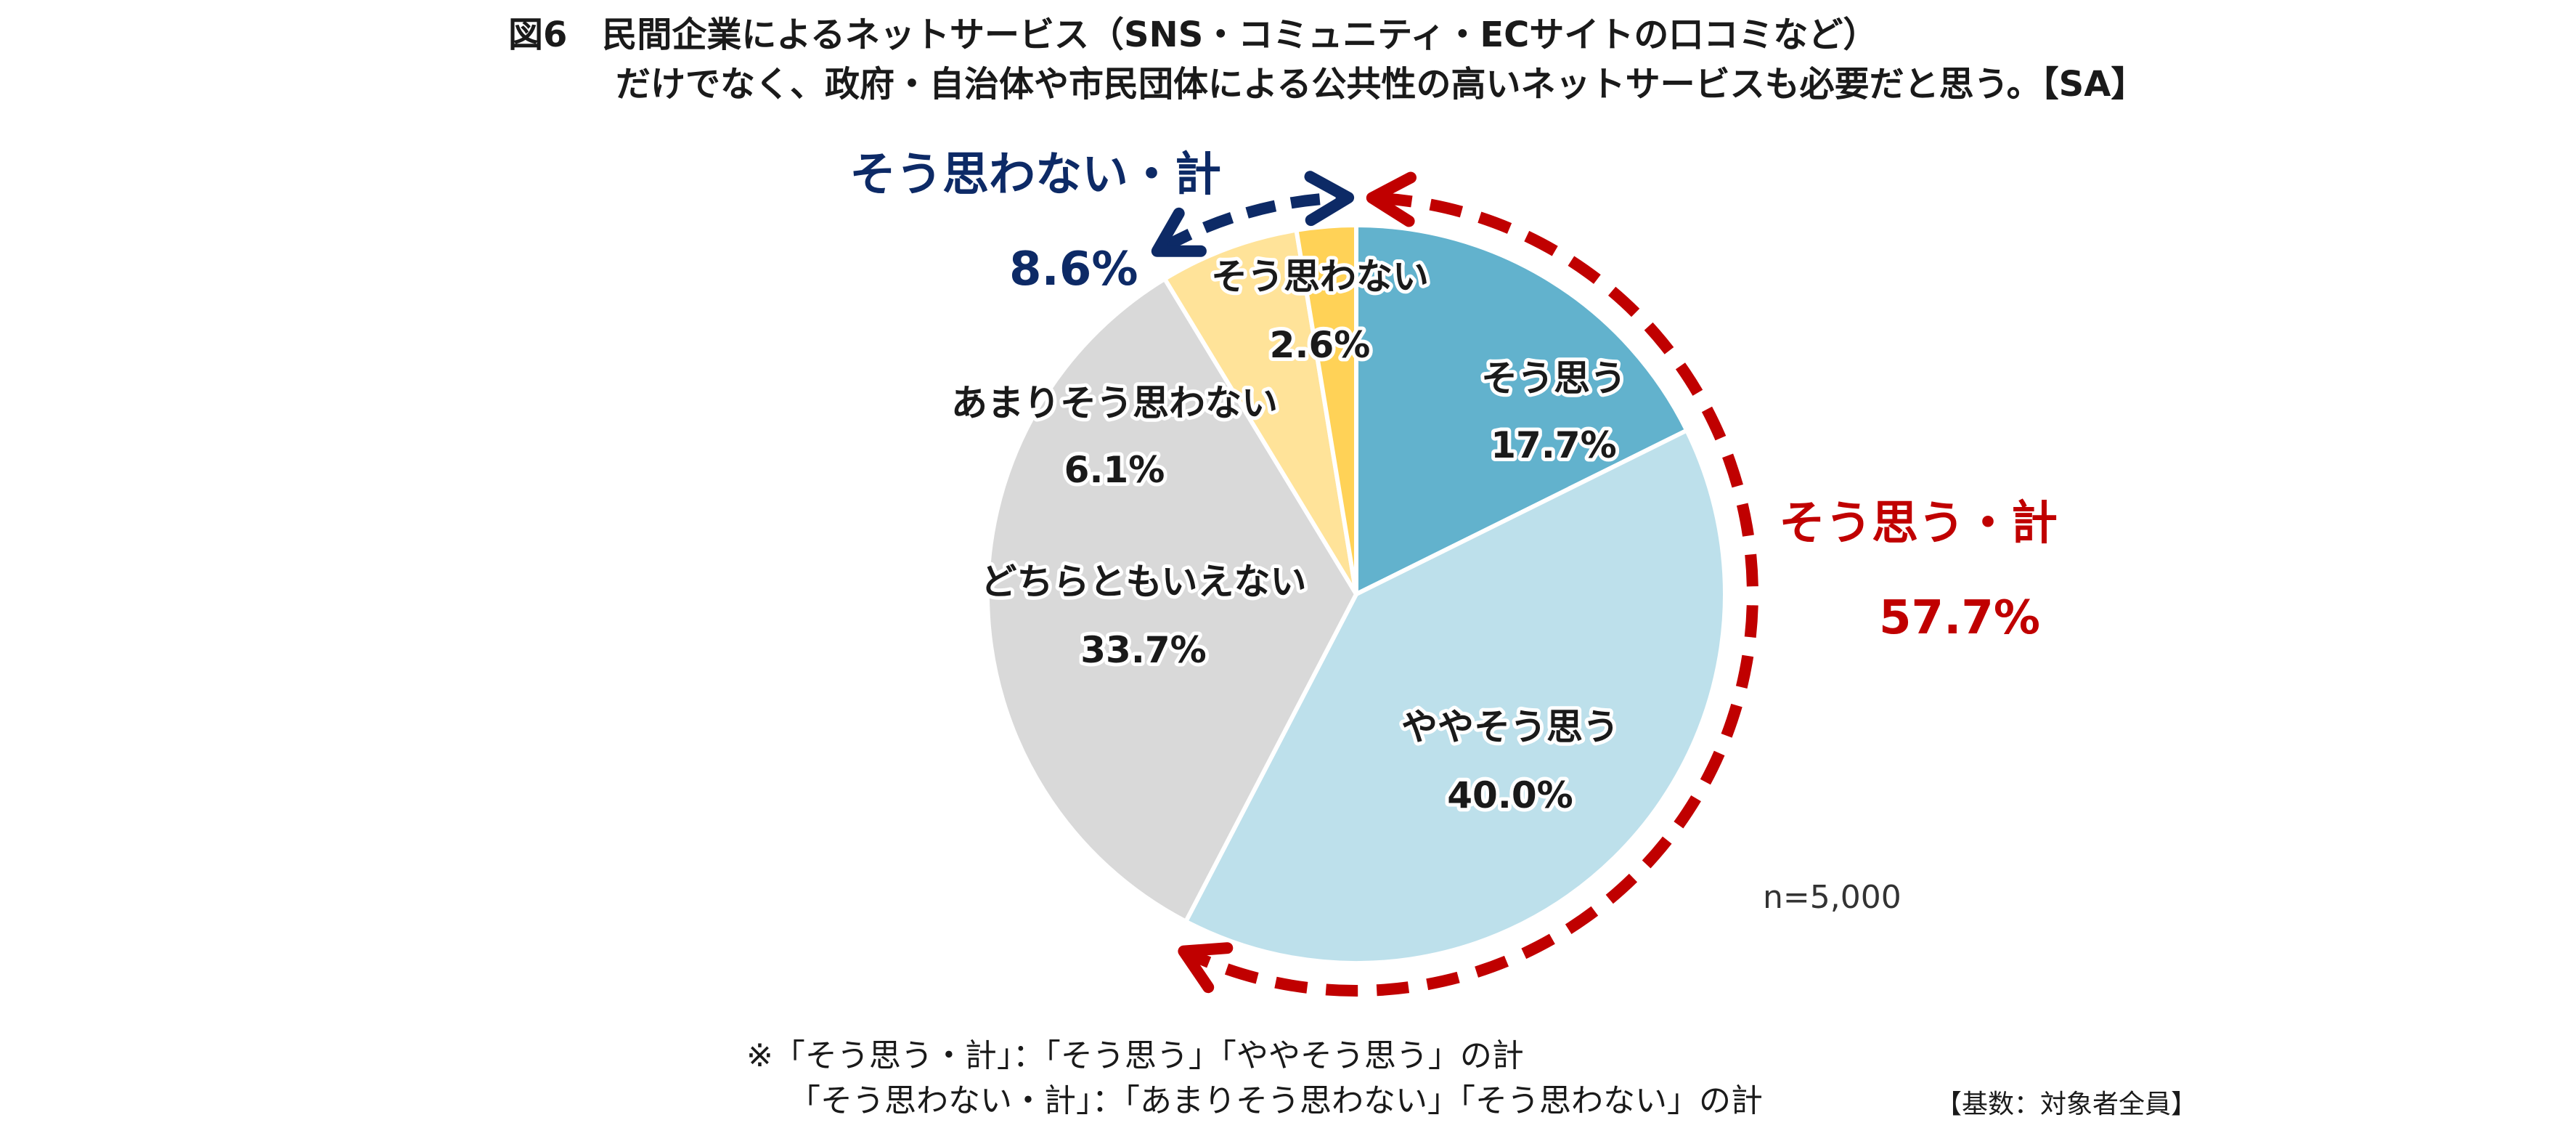  What do you see at coordinates (1144, 582) in the screenshot?
I see `slice-name-label-3: どちらともいえない` at bounding box center [1144, 582].